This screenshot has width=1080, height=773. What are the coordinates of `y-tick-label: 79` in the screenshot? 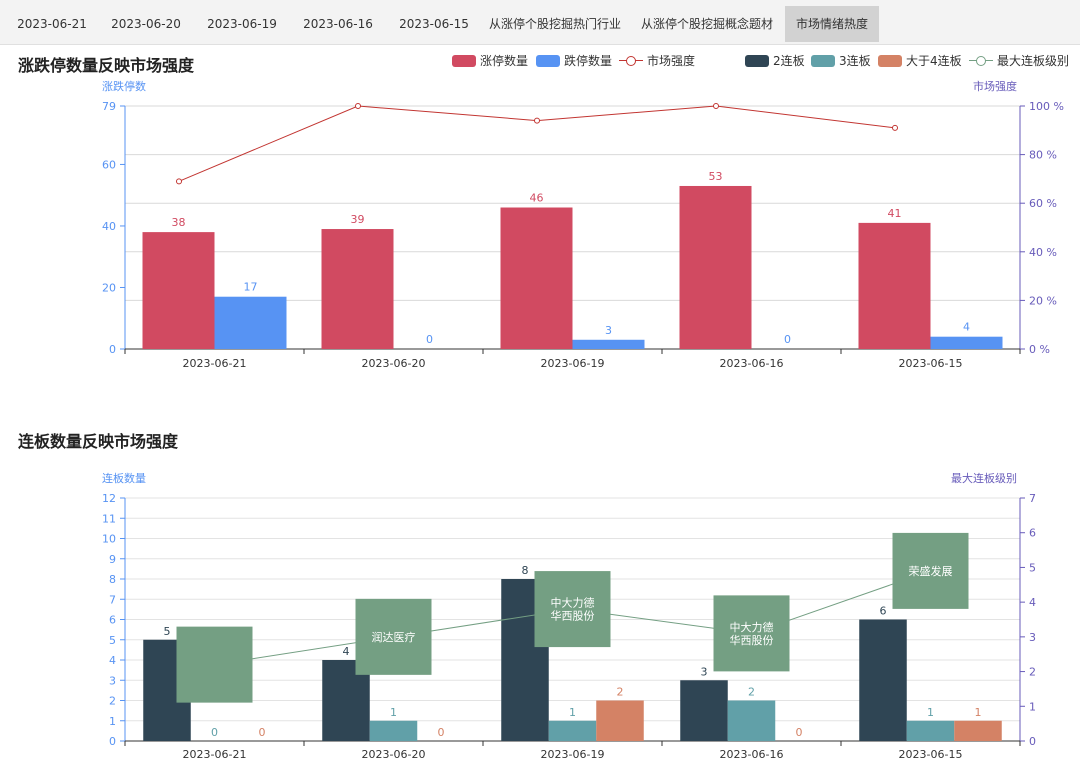 It's located at (109, 106).